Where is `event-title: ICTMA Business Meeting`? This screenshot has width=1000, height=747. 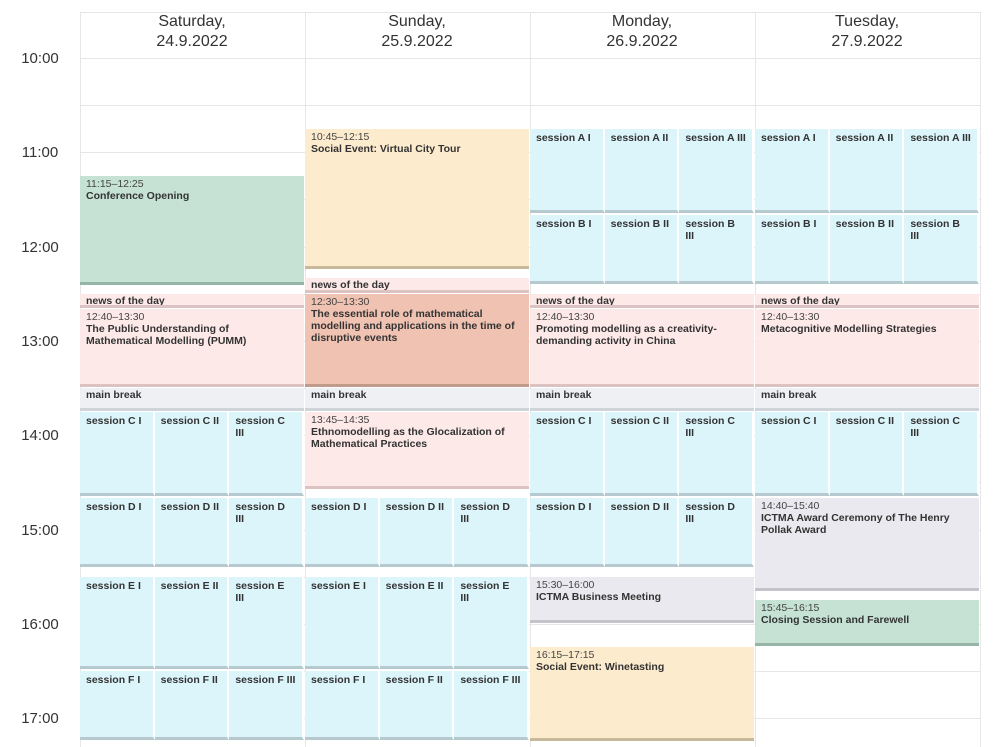 event-title: ICTMA Business Meeting is located at coordinates (599, 596).